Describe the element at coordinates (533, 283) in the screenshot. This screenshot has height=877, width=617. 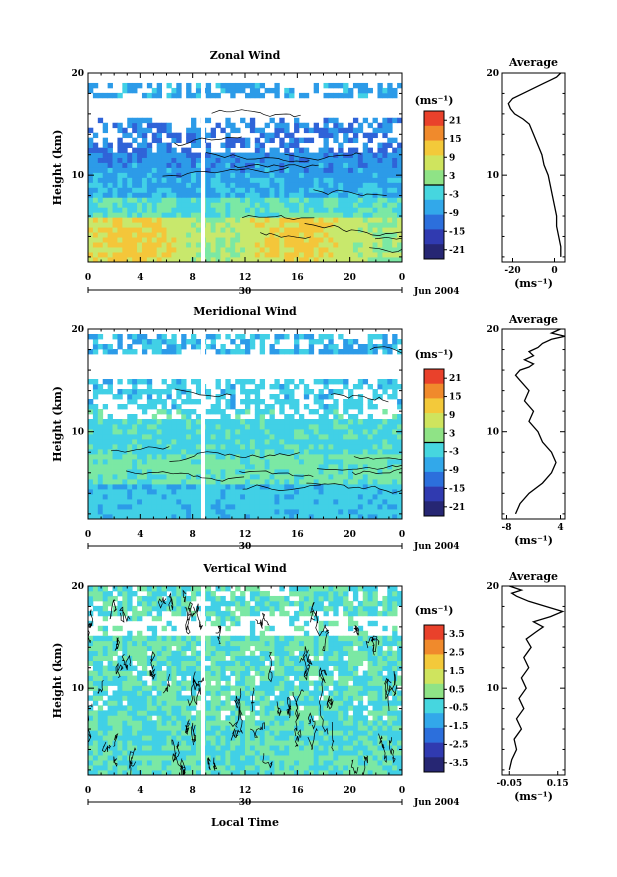
I see `average-x-label: (ms⁻¹)` at that location.